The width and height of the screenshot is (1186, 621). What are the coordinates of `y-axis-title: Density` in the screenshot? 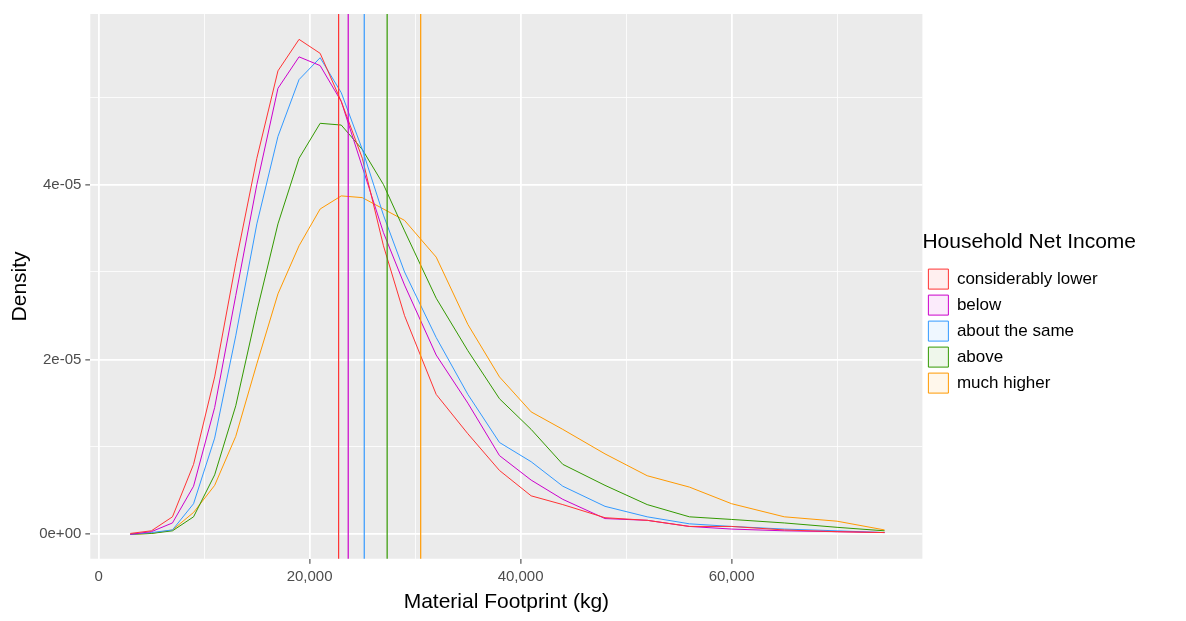 It's located at (19, 286).